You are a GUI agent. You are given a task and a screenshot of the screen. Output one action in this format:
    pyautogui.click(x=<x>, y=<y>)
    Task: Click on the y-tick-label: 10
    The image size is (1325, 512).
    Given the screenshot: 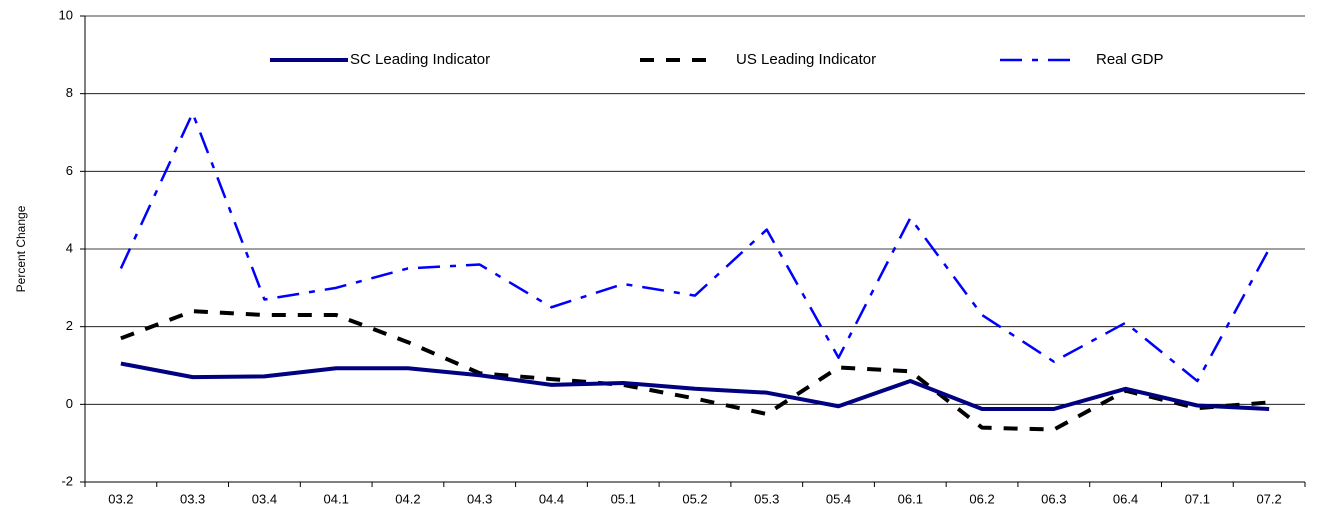 What is the action you would take?
    pyautogui.click(x=66, y=14)
    